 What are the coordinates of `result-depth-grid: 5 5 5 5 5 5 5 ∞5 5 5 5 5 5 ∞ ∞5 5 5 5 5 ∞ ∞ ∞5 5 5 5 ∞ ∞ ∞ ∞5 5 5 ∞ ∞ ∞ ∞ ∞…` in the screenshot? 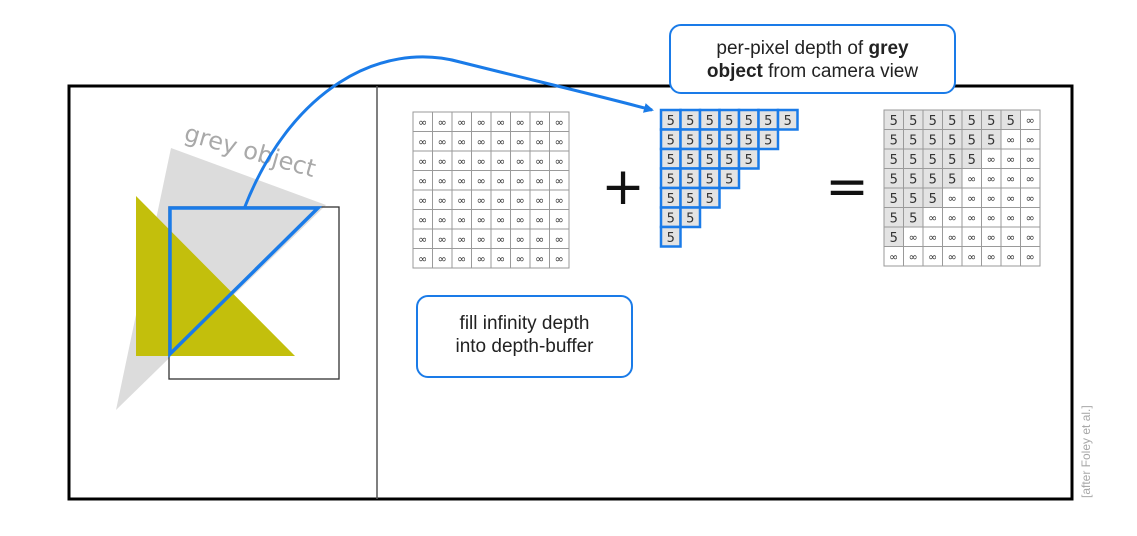 It's located at (962, 188).